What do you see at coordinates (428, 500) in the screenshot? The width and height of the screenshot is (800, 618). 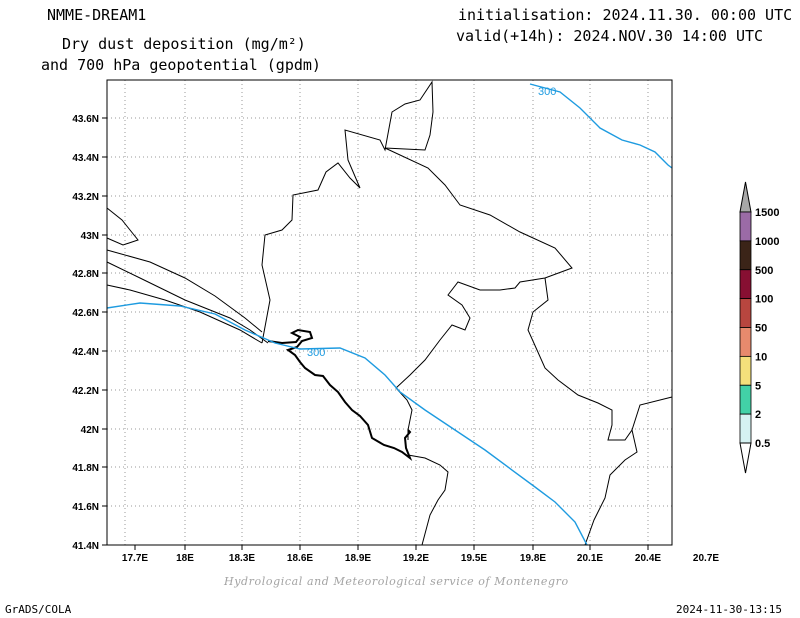 I see `border-lake-shkodra` at bounding box center [428, 500].